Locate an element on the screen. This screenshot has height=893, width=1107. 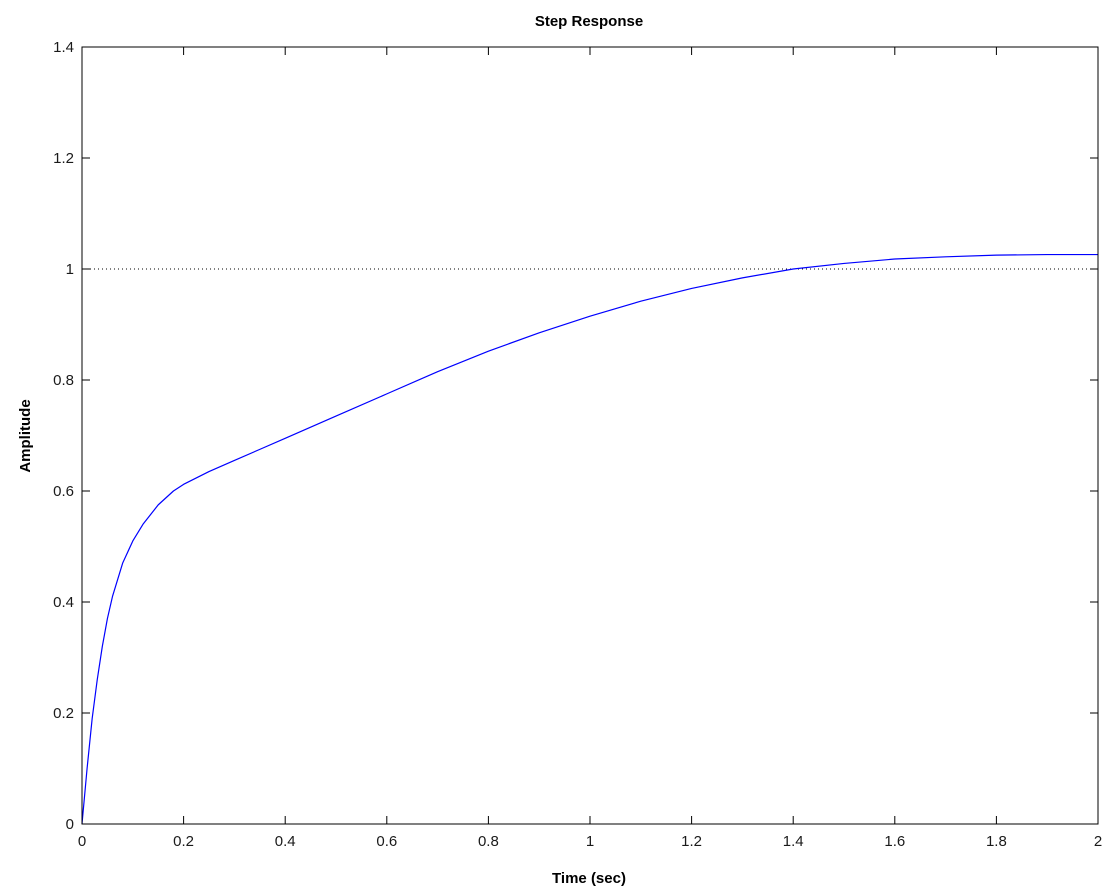
x-tick-label: 0.8 is located at coordinates (488, 841).